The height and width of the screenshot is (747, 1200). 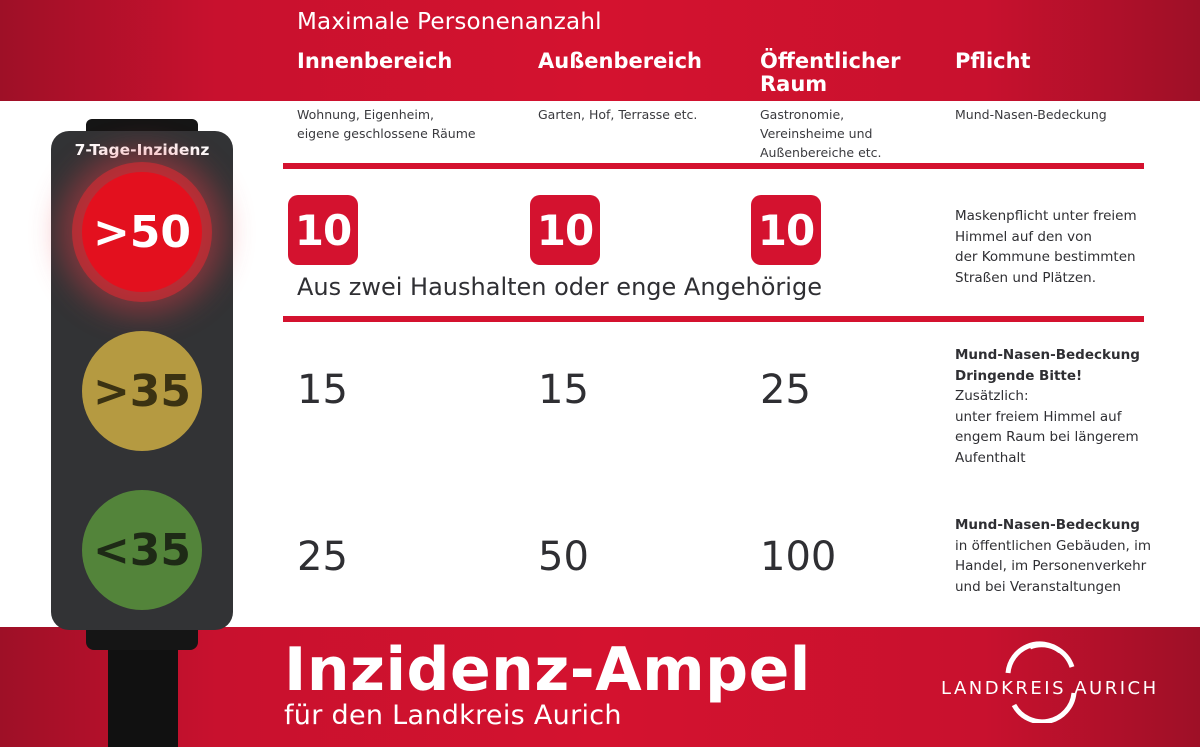 I want to click on lamp-red: >50, so click(x=142, y=232).